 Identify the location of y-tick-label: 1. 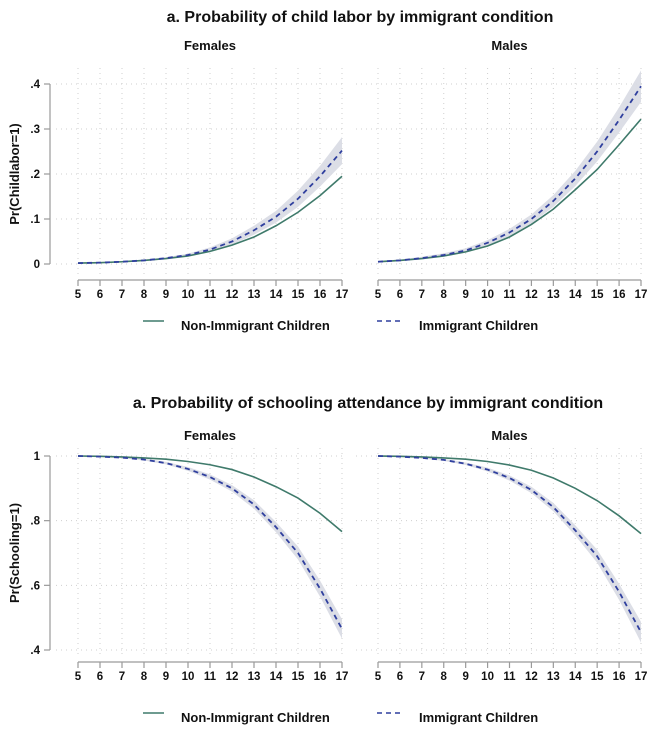
(37, 457).